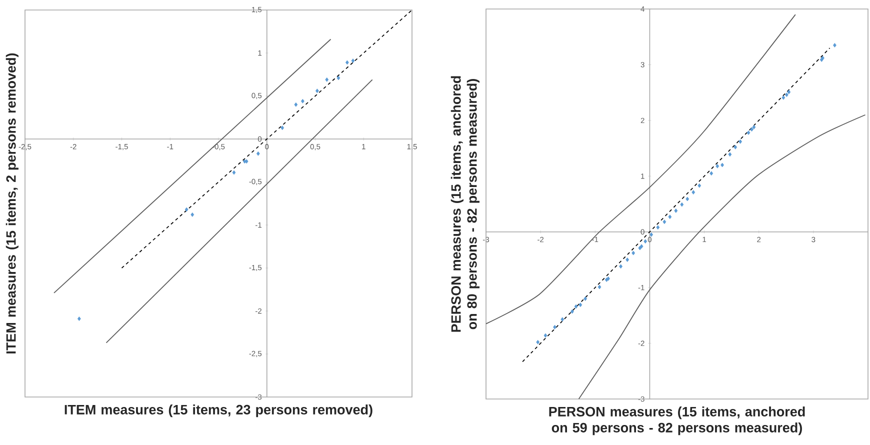 This screenshot has height=445, width=870. Describe the element at coordinates (218, 411) in the screenshot. I see `x-axis-title: ITEM measures (15 items, 23 persons removed)` at that location.